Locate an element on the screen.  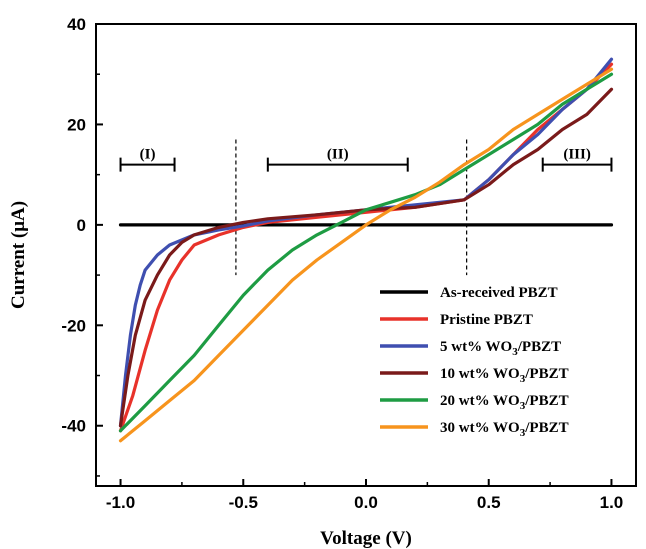
y-tick-label-3: 0 is located at coordinates (81, 225).